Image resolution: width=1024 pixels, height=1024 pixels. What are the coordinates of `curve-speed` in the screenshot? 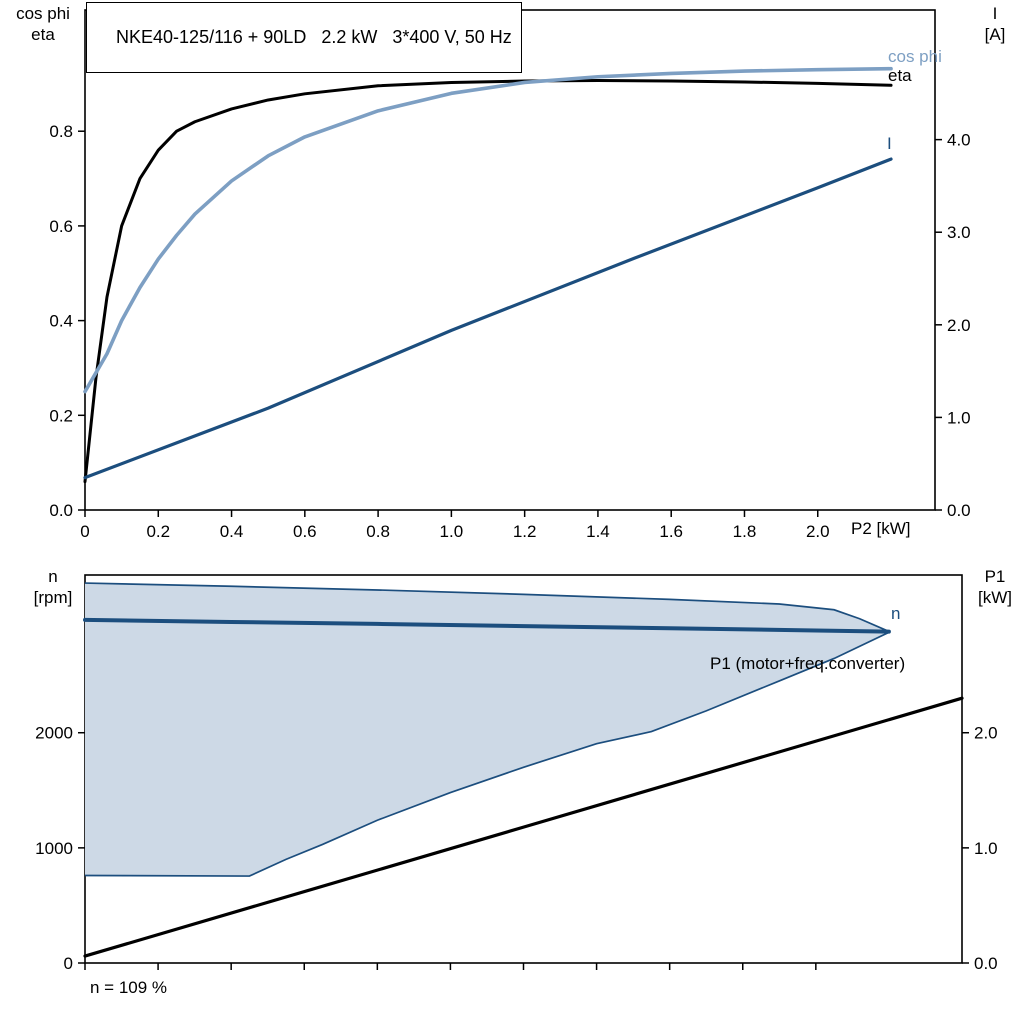 It's located at (487, 625).